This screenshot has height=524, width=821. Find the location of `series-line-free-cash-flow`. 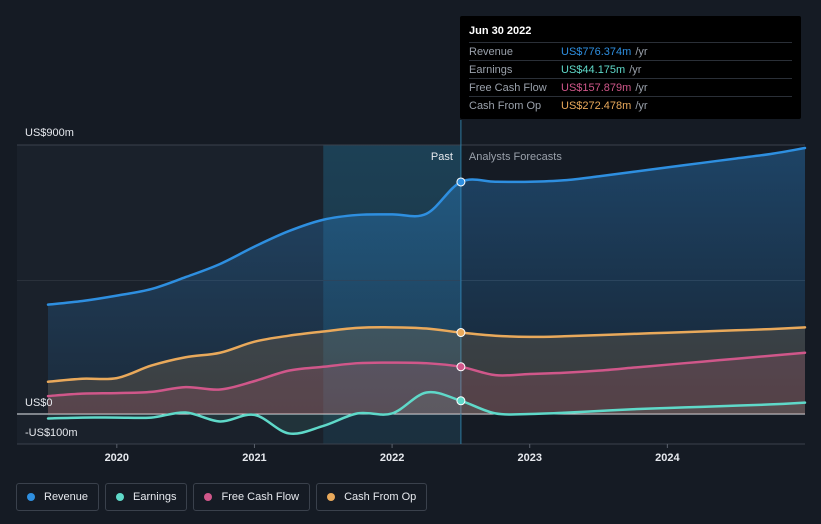

series-line-free-cash-flow is located at coordinates (426, 374).